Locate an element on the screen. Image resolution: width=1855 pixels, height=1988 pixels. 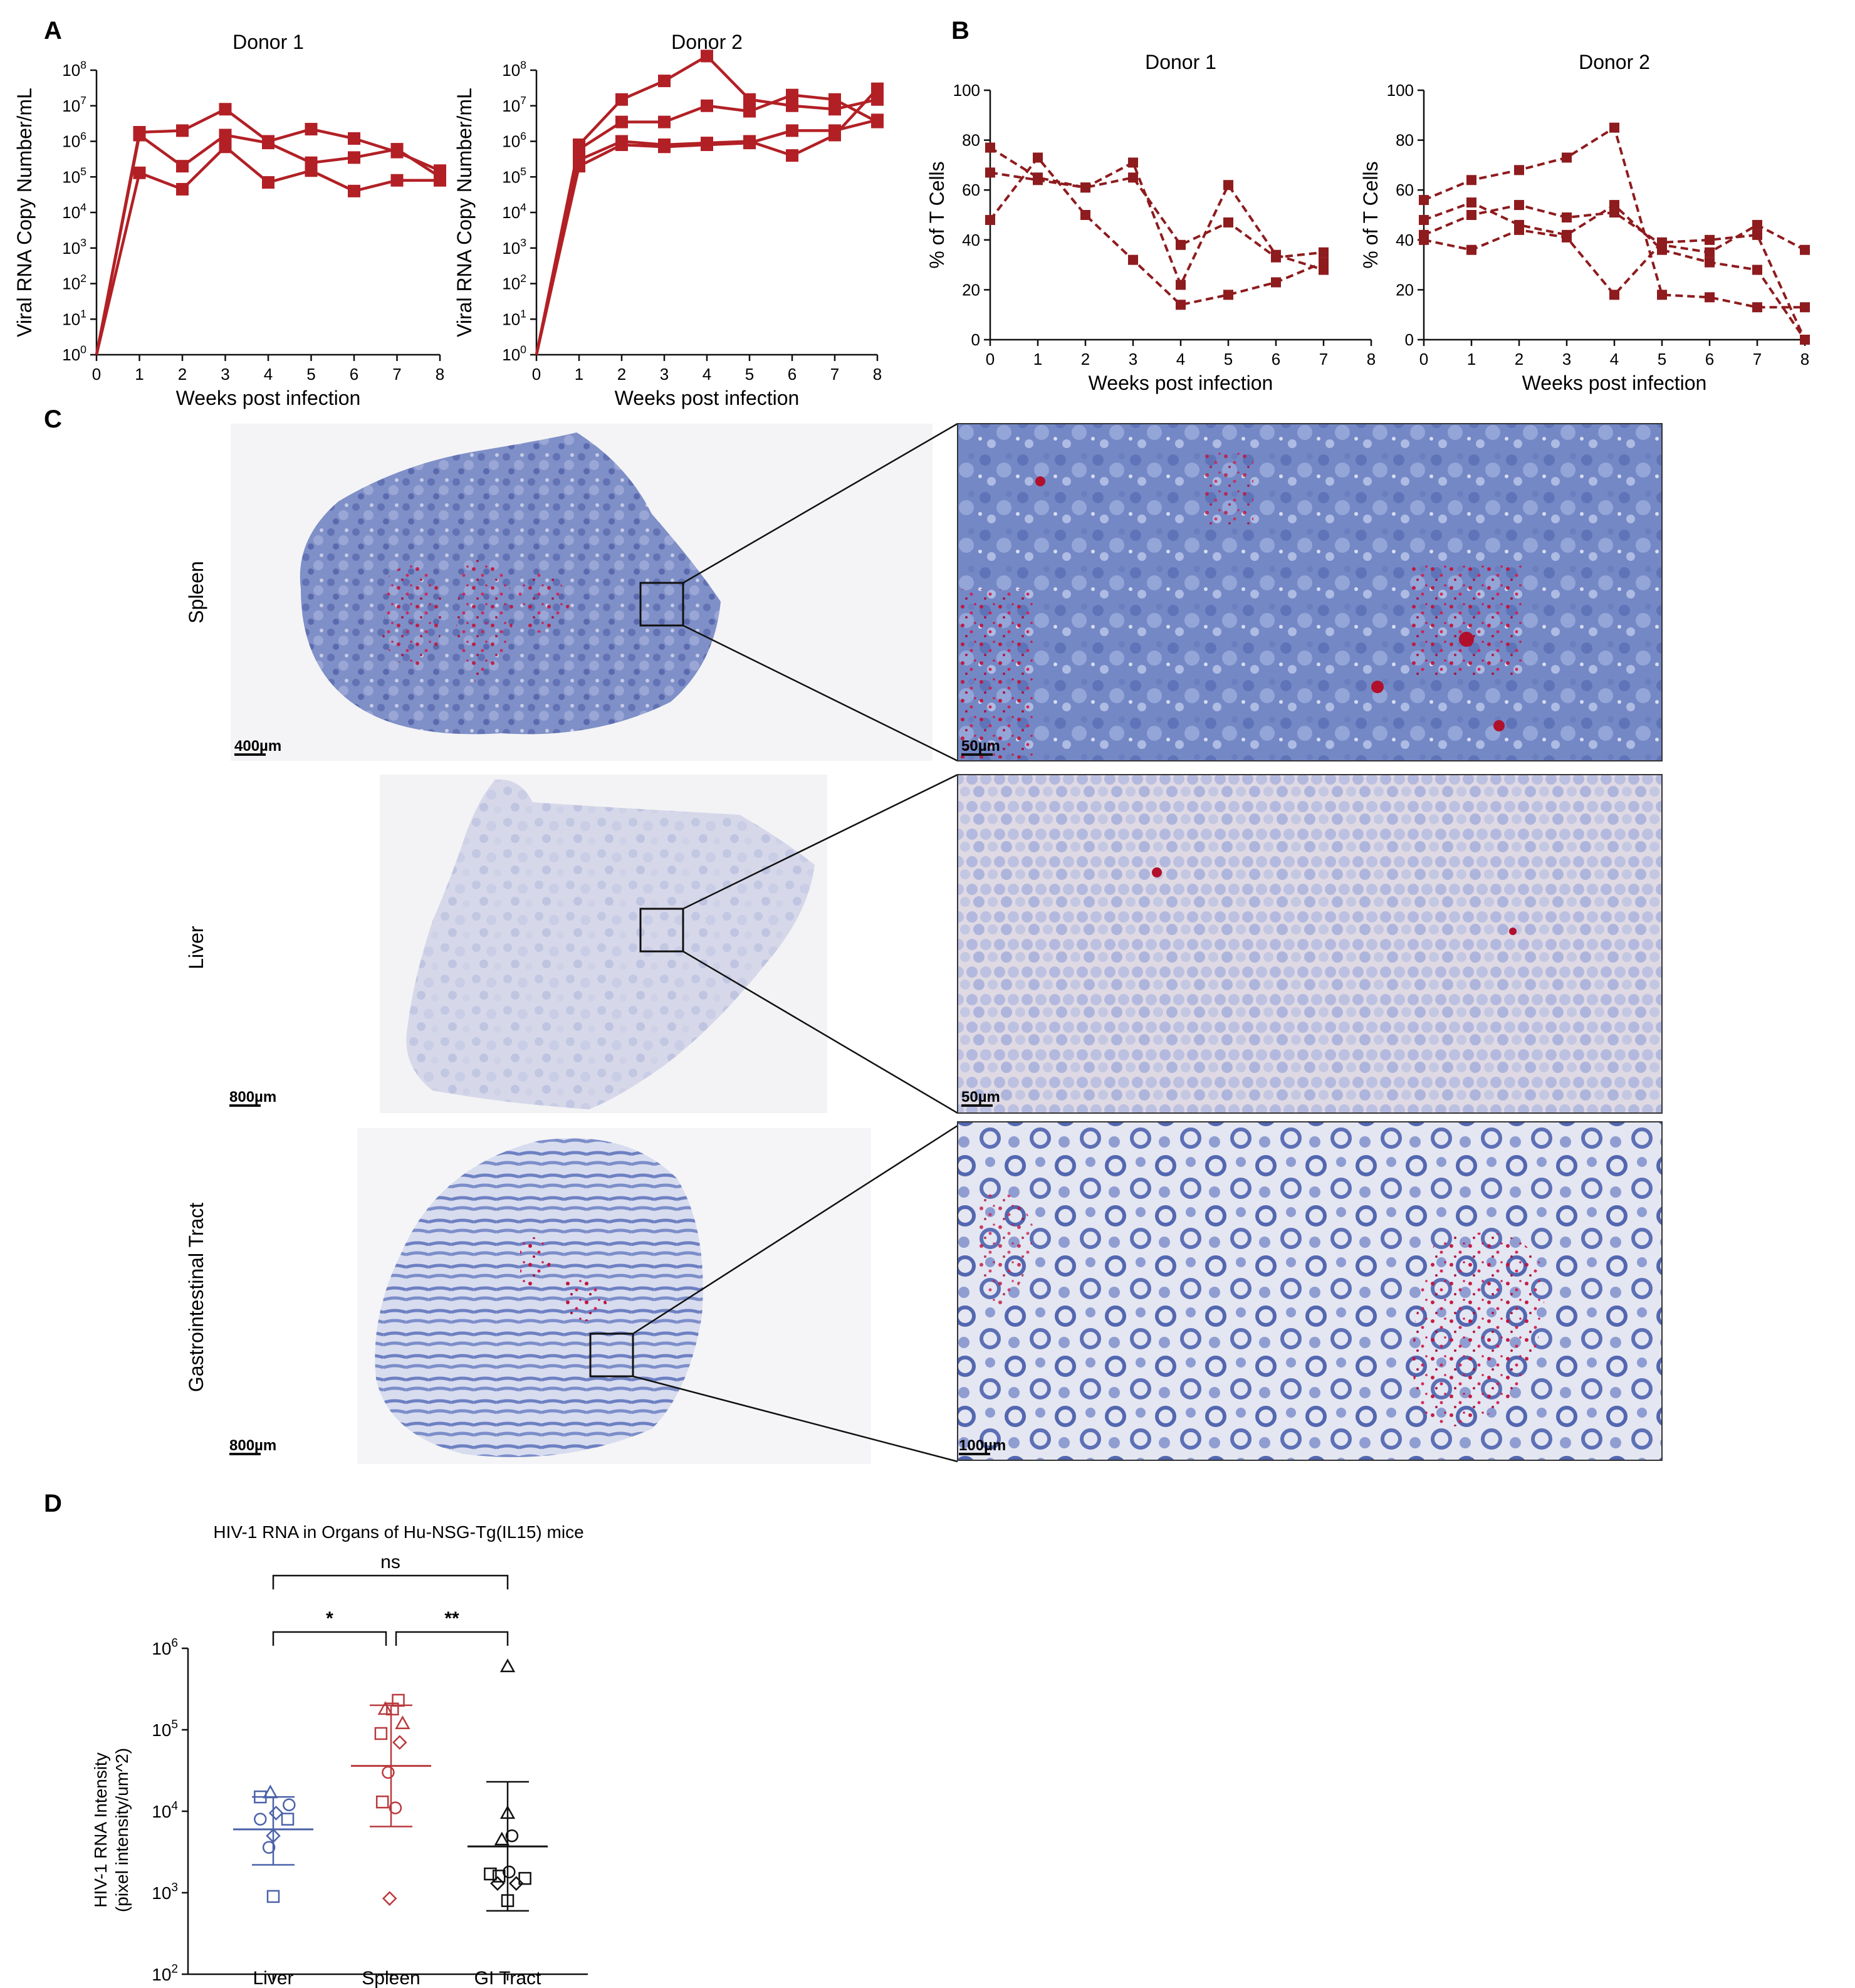
liver-zoom-image is located at coordinates (1310, 944).